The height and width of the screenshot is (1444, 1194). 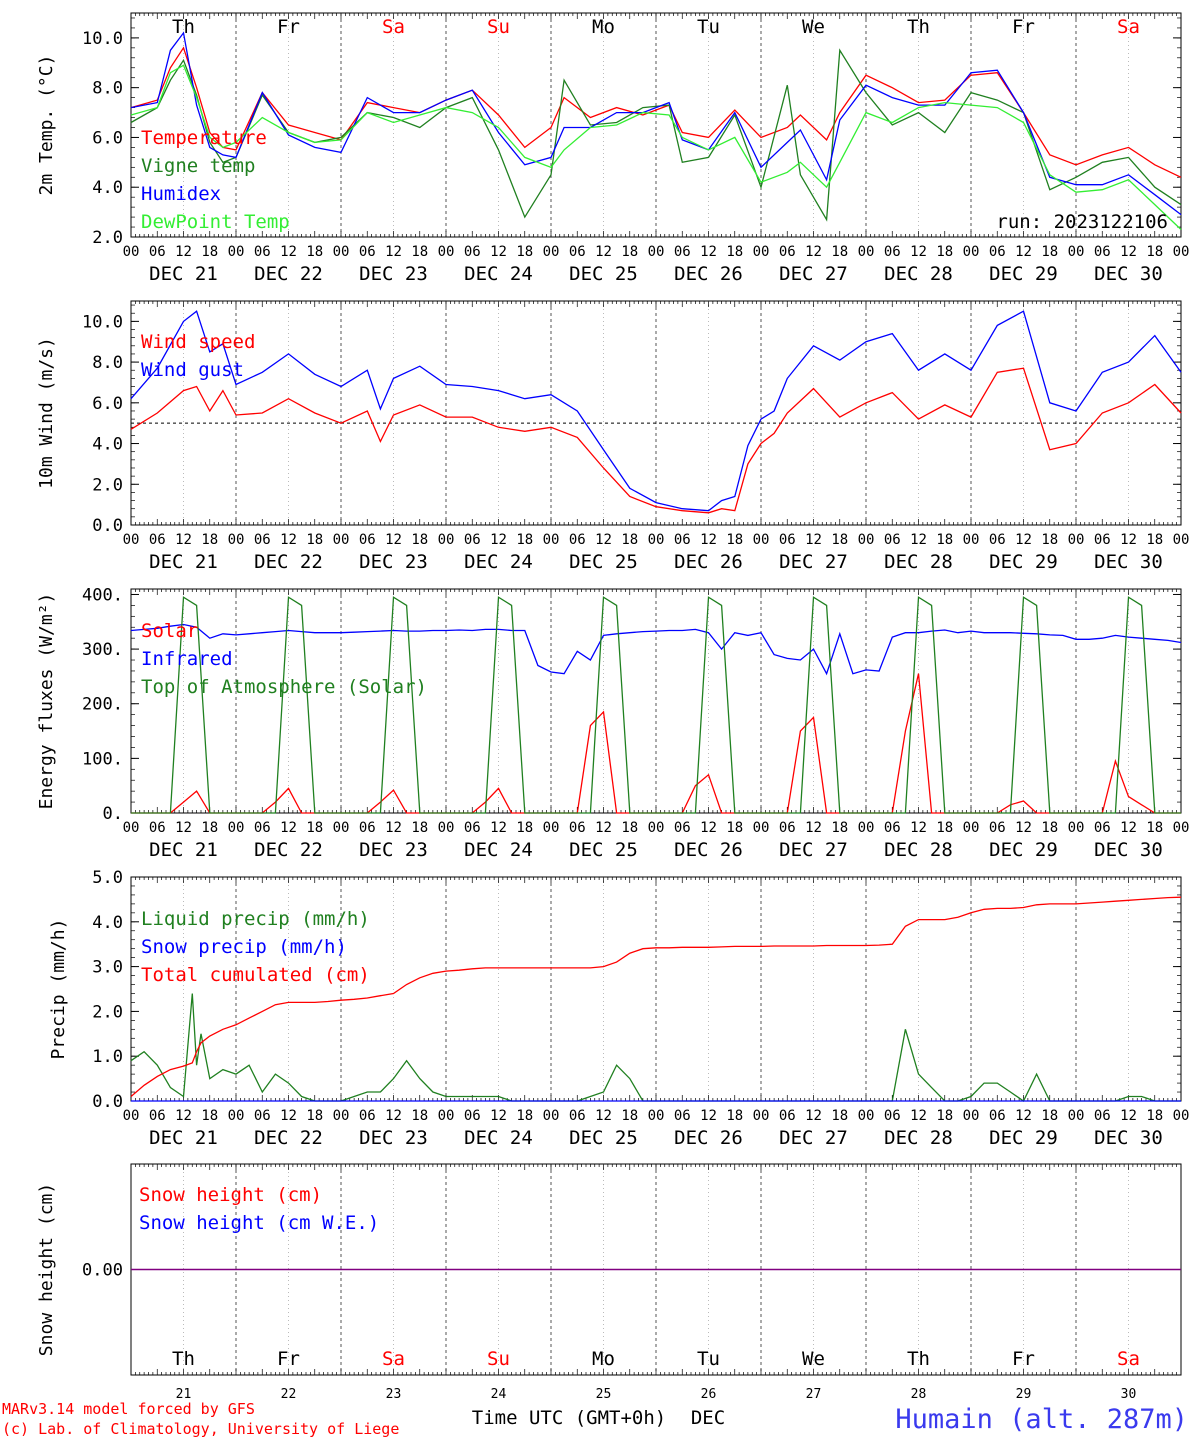 What do you see at coordinates (1129, 1394) in the screenshot?
I see `day-number-label: 30` at bounding box center [1129, 1394].